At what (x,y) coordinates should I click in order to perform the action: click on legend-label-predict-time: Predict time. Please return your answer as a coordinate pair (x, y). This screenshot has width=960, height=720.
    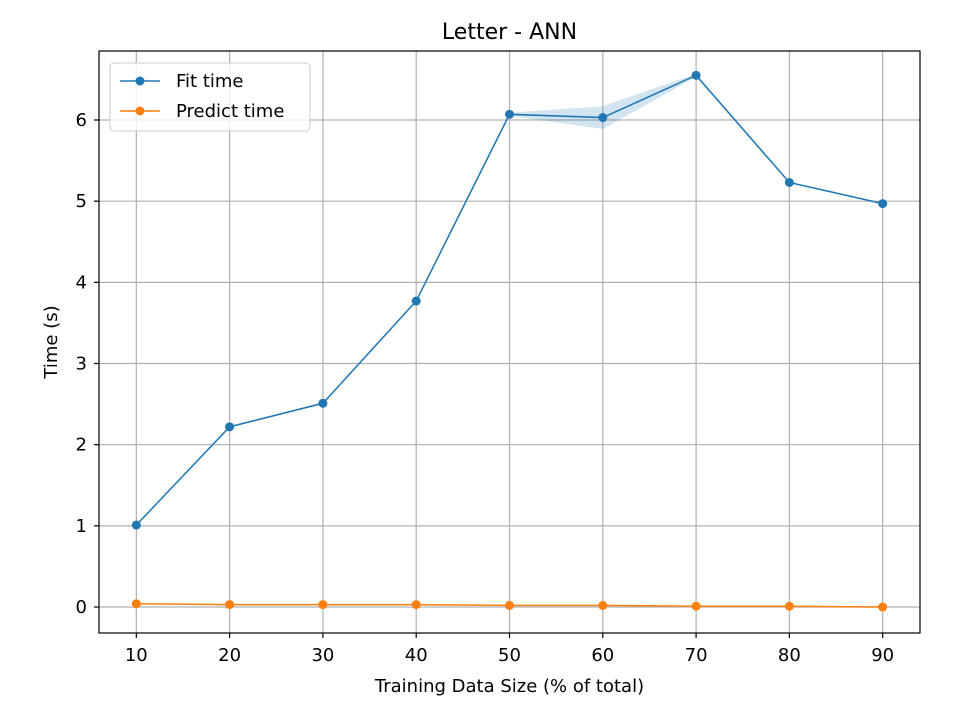
    Looking at the image, I should click on (230, 111).